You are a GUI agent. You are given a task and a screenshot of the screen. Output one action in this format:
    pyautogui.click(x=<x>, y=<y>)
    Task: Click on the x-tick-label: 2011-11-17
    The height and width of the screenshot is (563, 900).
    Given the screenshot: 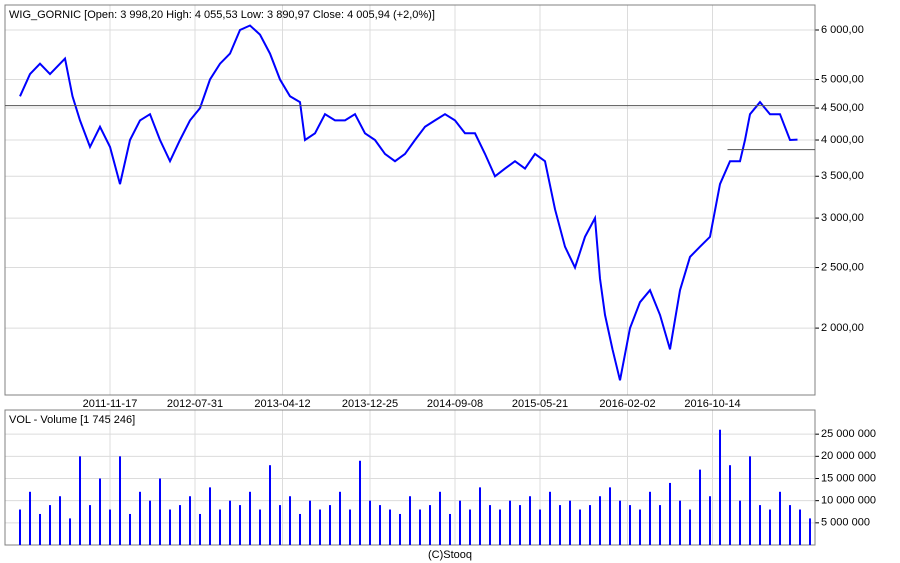 What is the action you would take?
    pyautogui.click(x=110, y=404)
    